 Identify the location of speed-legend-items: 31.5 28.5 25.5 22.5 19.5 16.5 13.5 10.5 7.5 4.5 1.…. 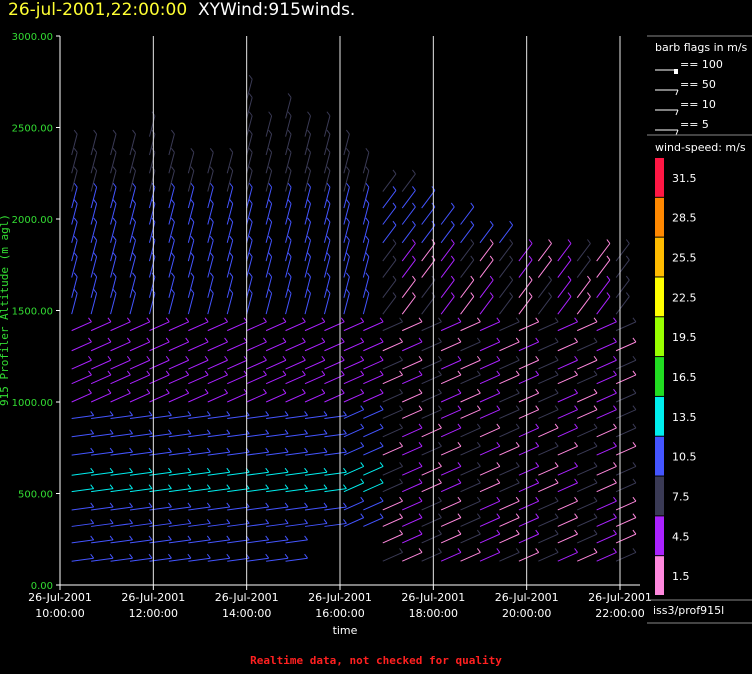
(676, 376).